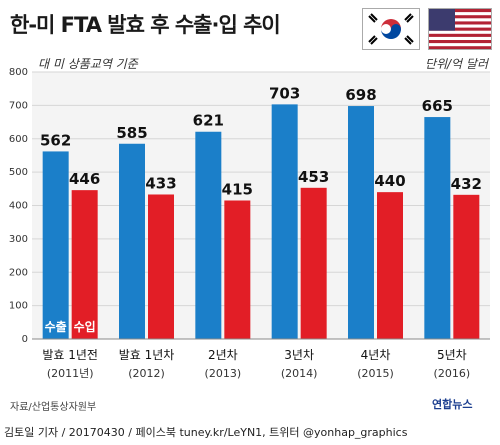  I want to click on source-note: 자료/산업통상자원부, so click(53, 407).